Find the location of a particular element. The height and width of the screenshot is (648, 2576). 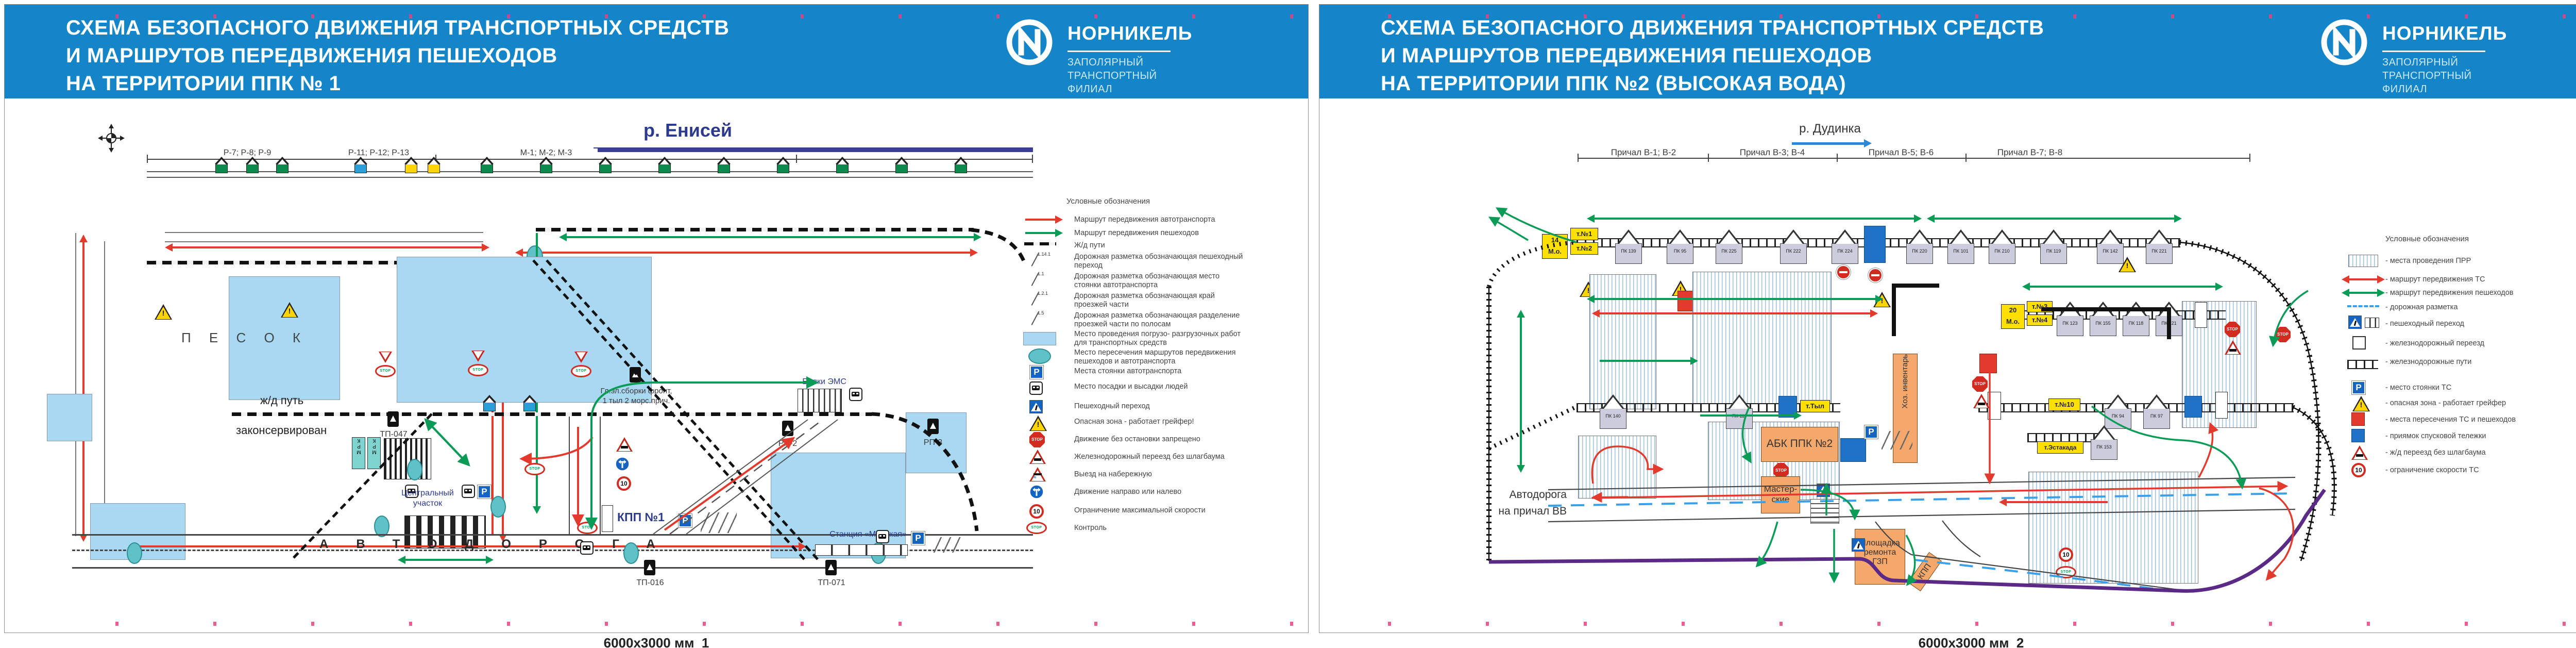

legend-item-label: Места стоянки автотранспорта is located at coordinates (1128, 371).